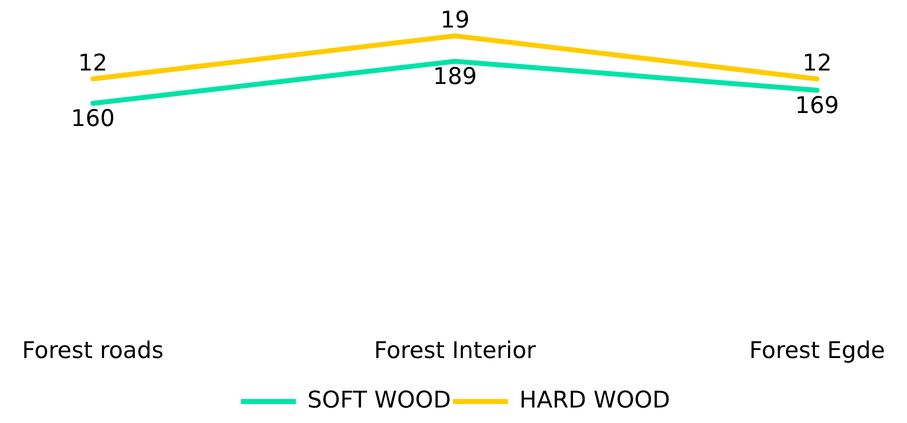 The image size is (907, 423). I want to click on x-tick-label: Forest Egde, so click(817, 351).